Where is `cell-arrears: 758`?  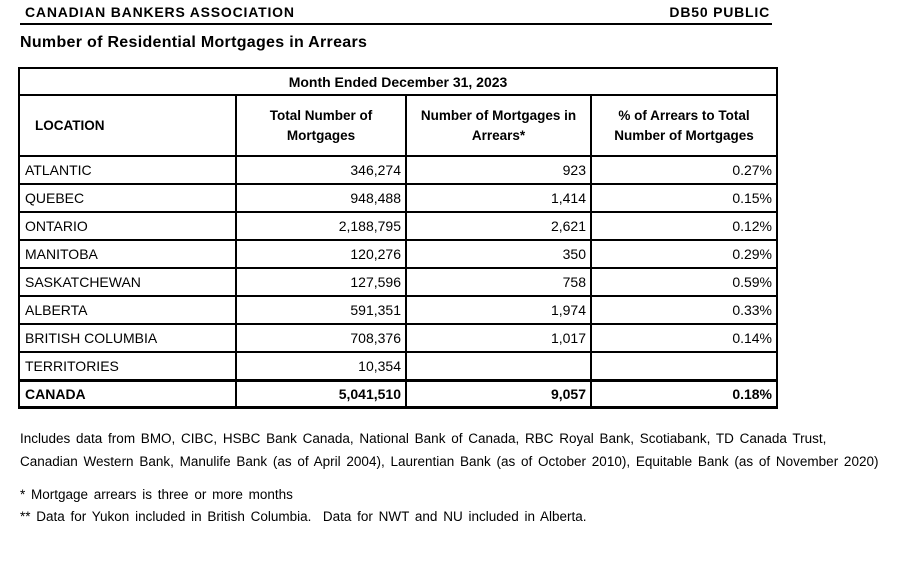 cell-arrears: 758 is located at coordinates (498, 282).